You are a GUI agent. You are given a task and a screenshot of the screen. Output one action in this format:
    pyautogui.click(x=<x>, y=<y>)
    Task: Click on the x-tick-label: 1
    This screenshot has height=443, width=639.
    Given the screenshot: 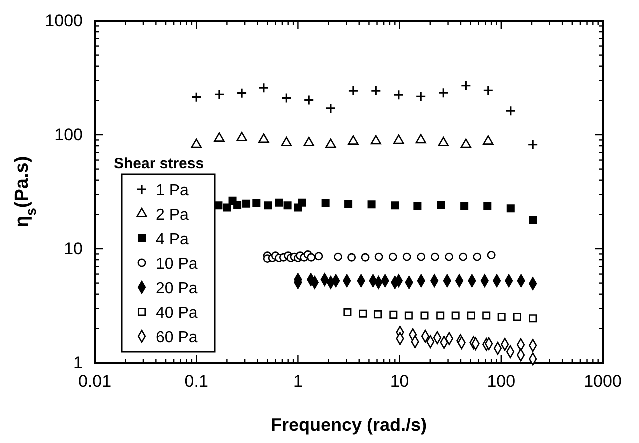 What is the action you would take?
    pyautogui.click(x=298, y=382)
    